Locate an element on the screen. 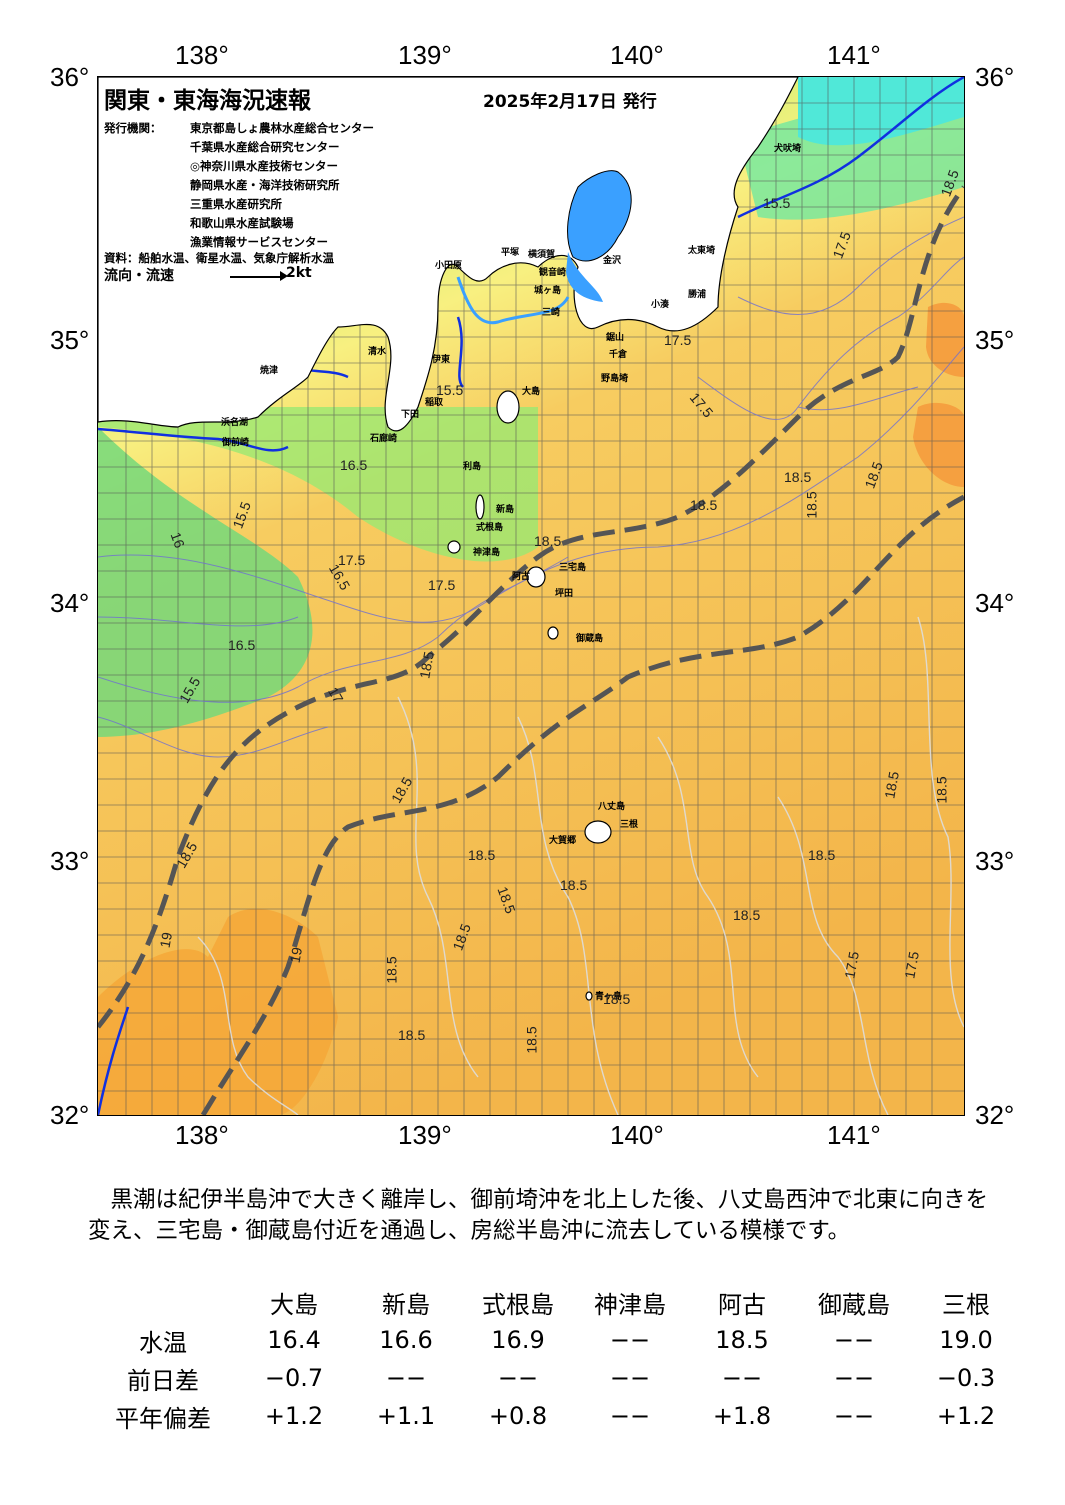 This screenshot has height=1505, width=1065. table-corner is located at coordinates (163, 1302).